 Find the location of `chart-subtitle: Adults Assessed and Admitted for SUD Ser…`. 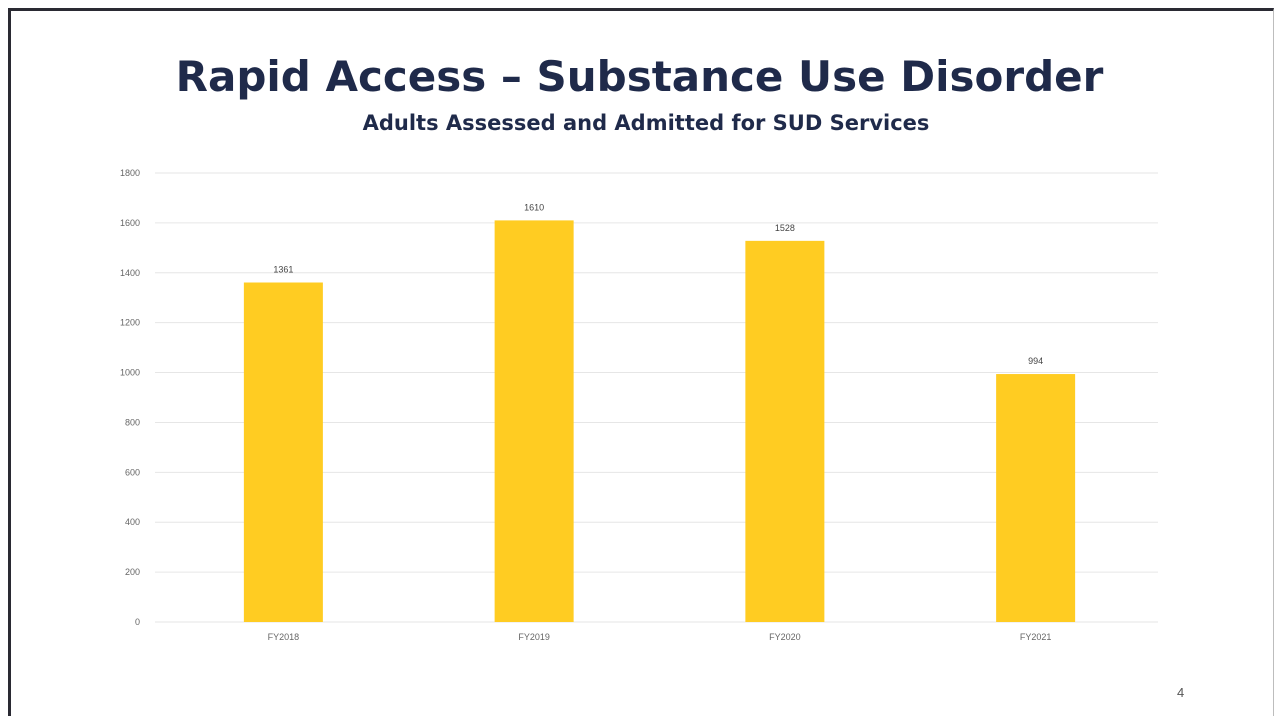

chart-subtitle: Adults Assessed and Admitted for SUD Ser… is located at coordinates (646, 123).